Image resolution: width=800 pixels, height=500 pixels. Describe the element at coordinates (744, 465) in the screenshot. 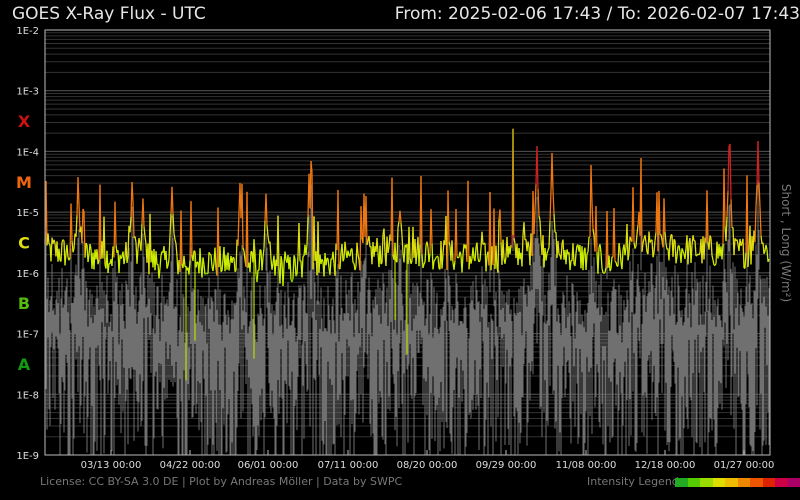

I see `x-tick-label: 01/27 00:00` at that location.